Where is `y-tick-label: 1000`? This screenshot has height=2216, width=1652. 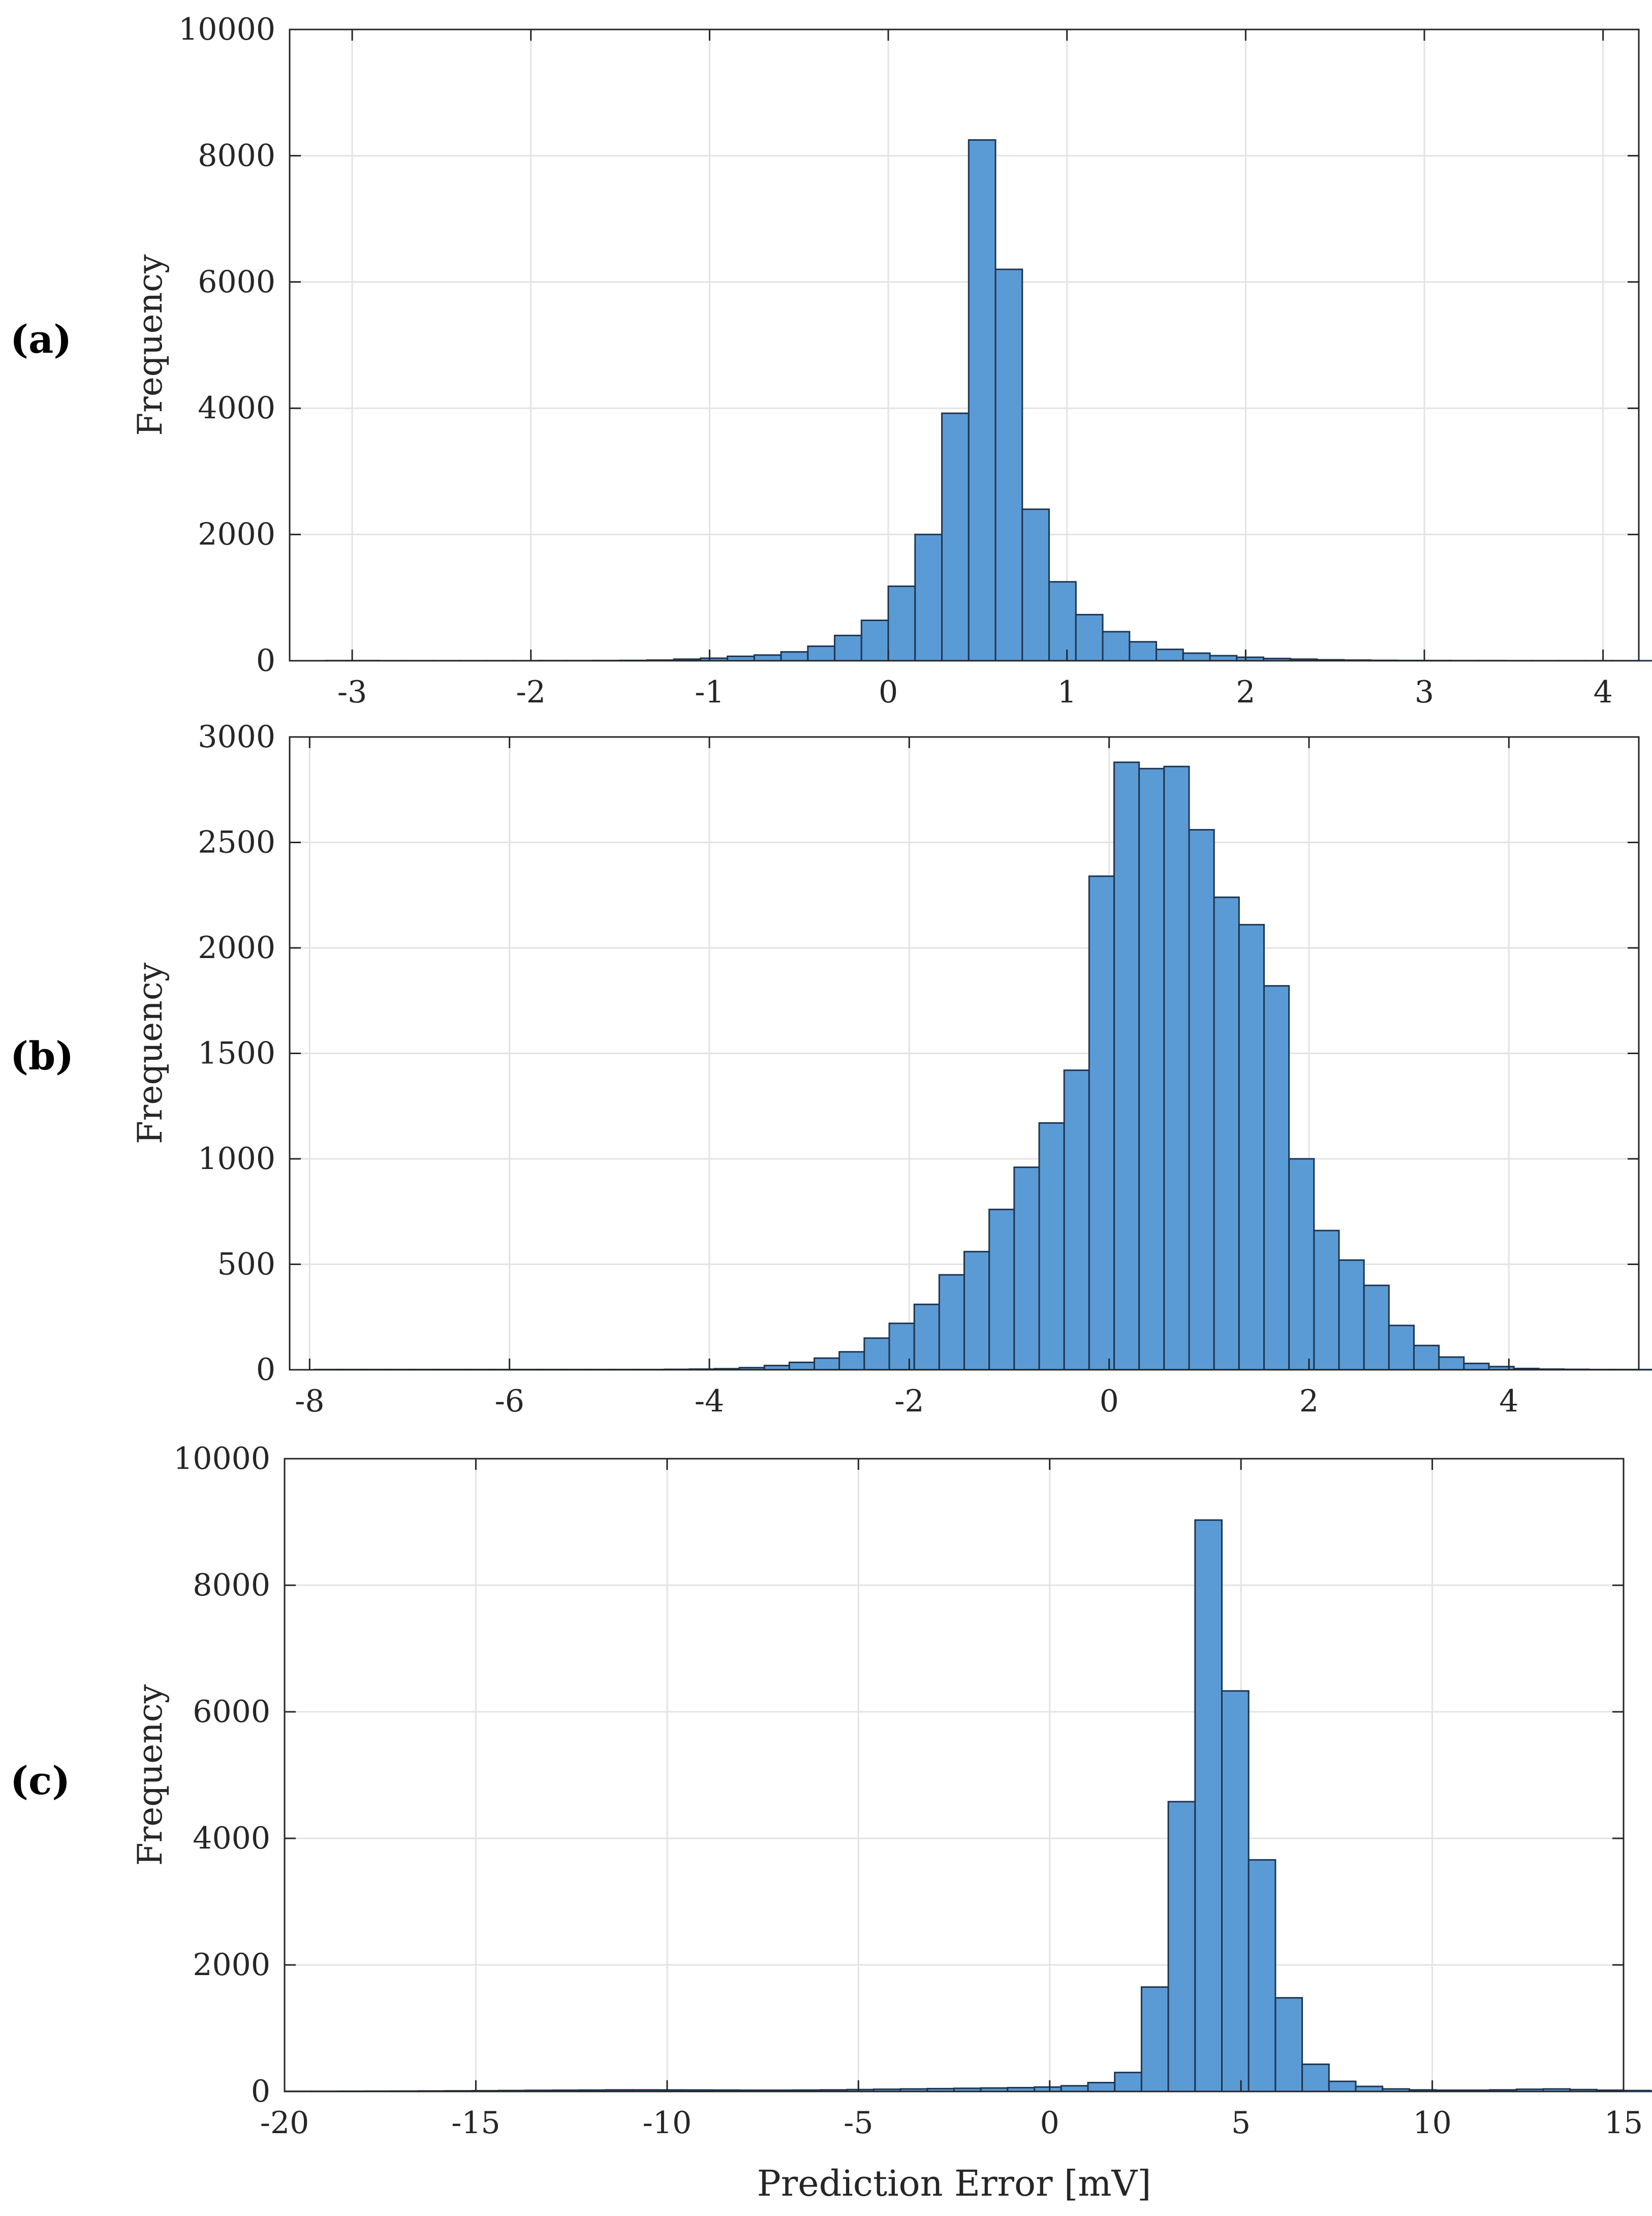
y-tick-label: 1000 is located at coordinates (236, 1159).